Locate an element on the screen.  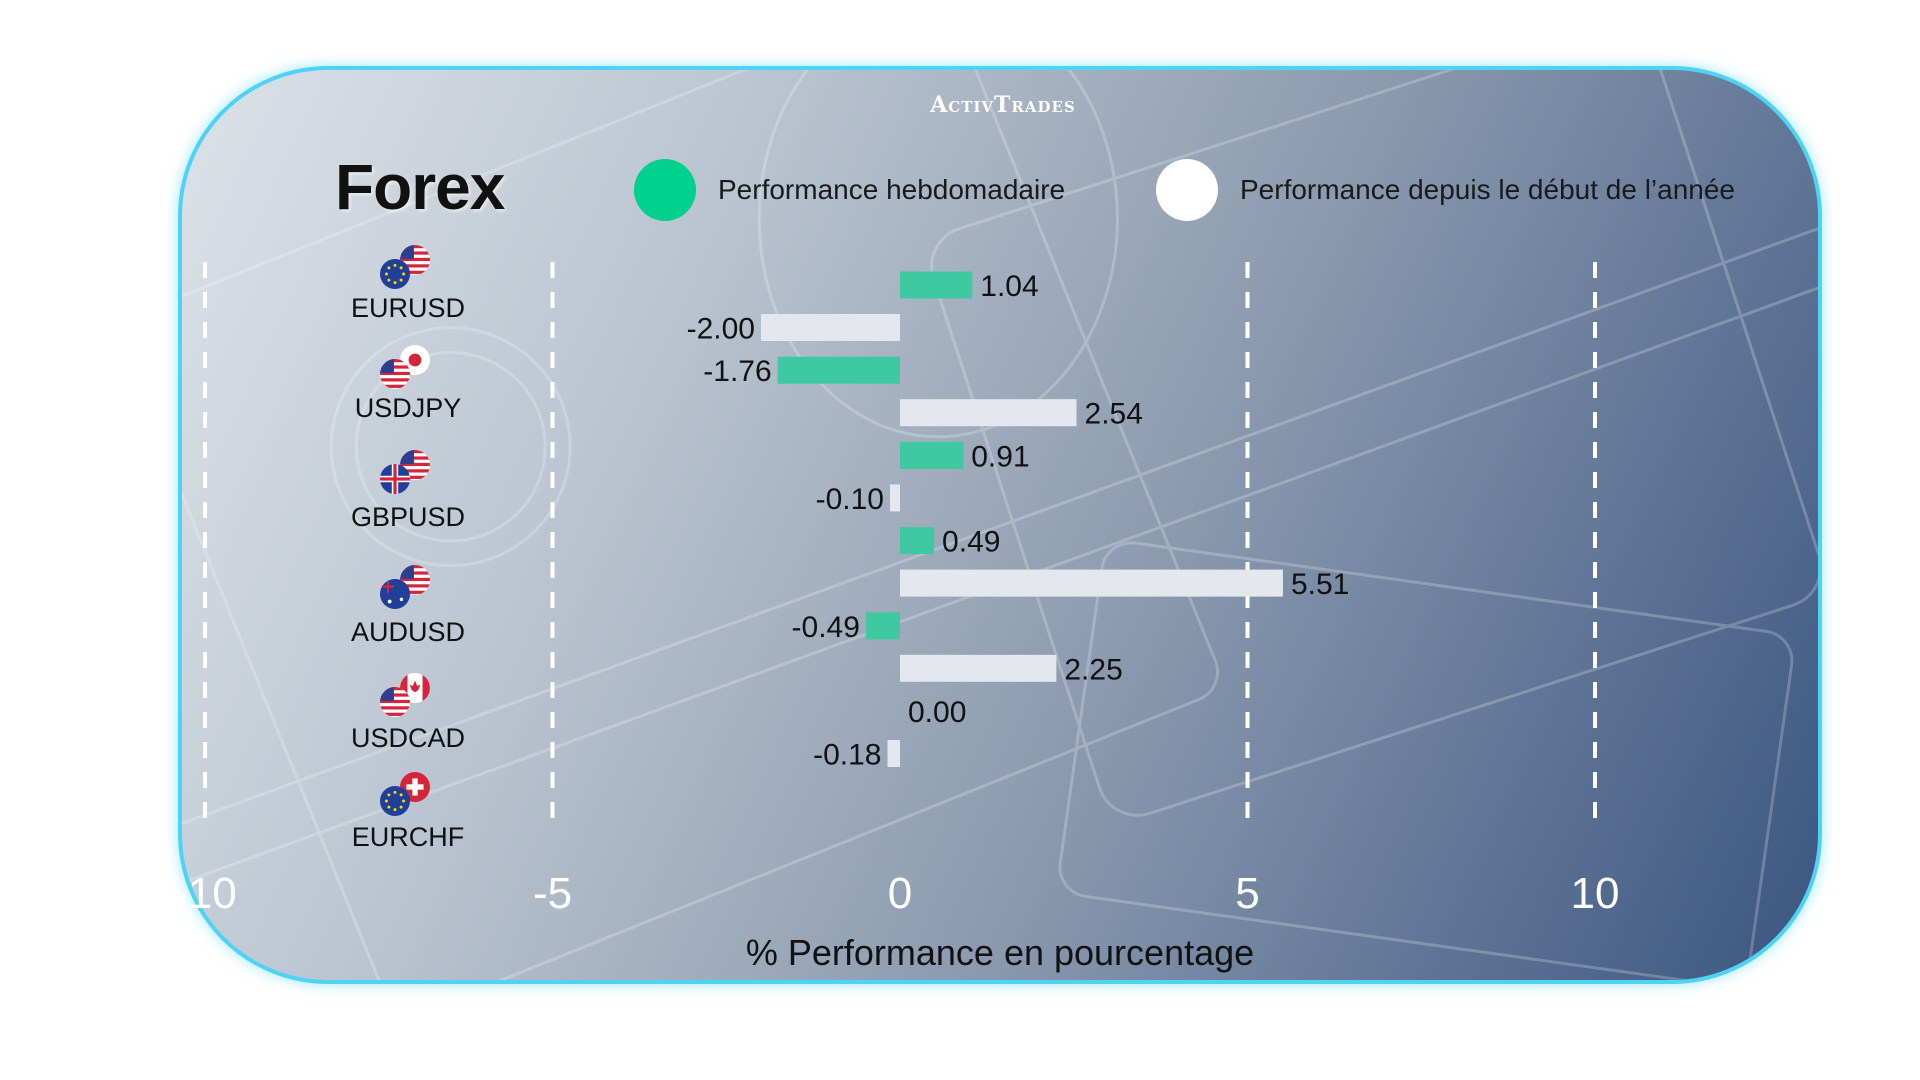
flag-pair-usdcad is located at coordinates (410, 696).